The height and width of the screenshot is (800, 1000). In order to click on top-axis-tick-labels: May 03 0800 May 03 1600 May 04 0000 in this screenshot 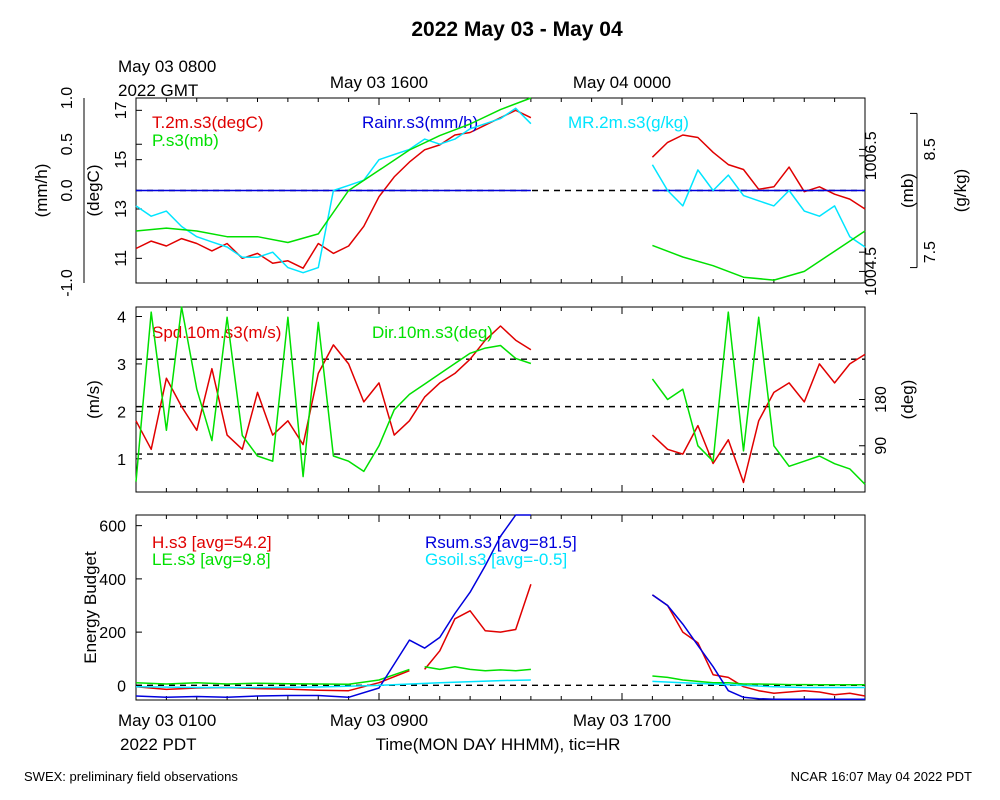, I will do `click(394, 74)`.